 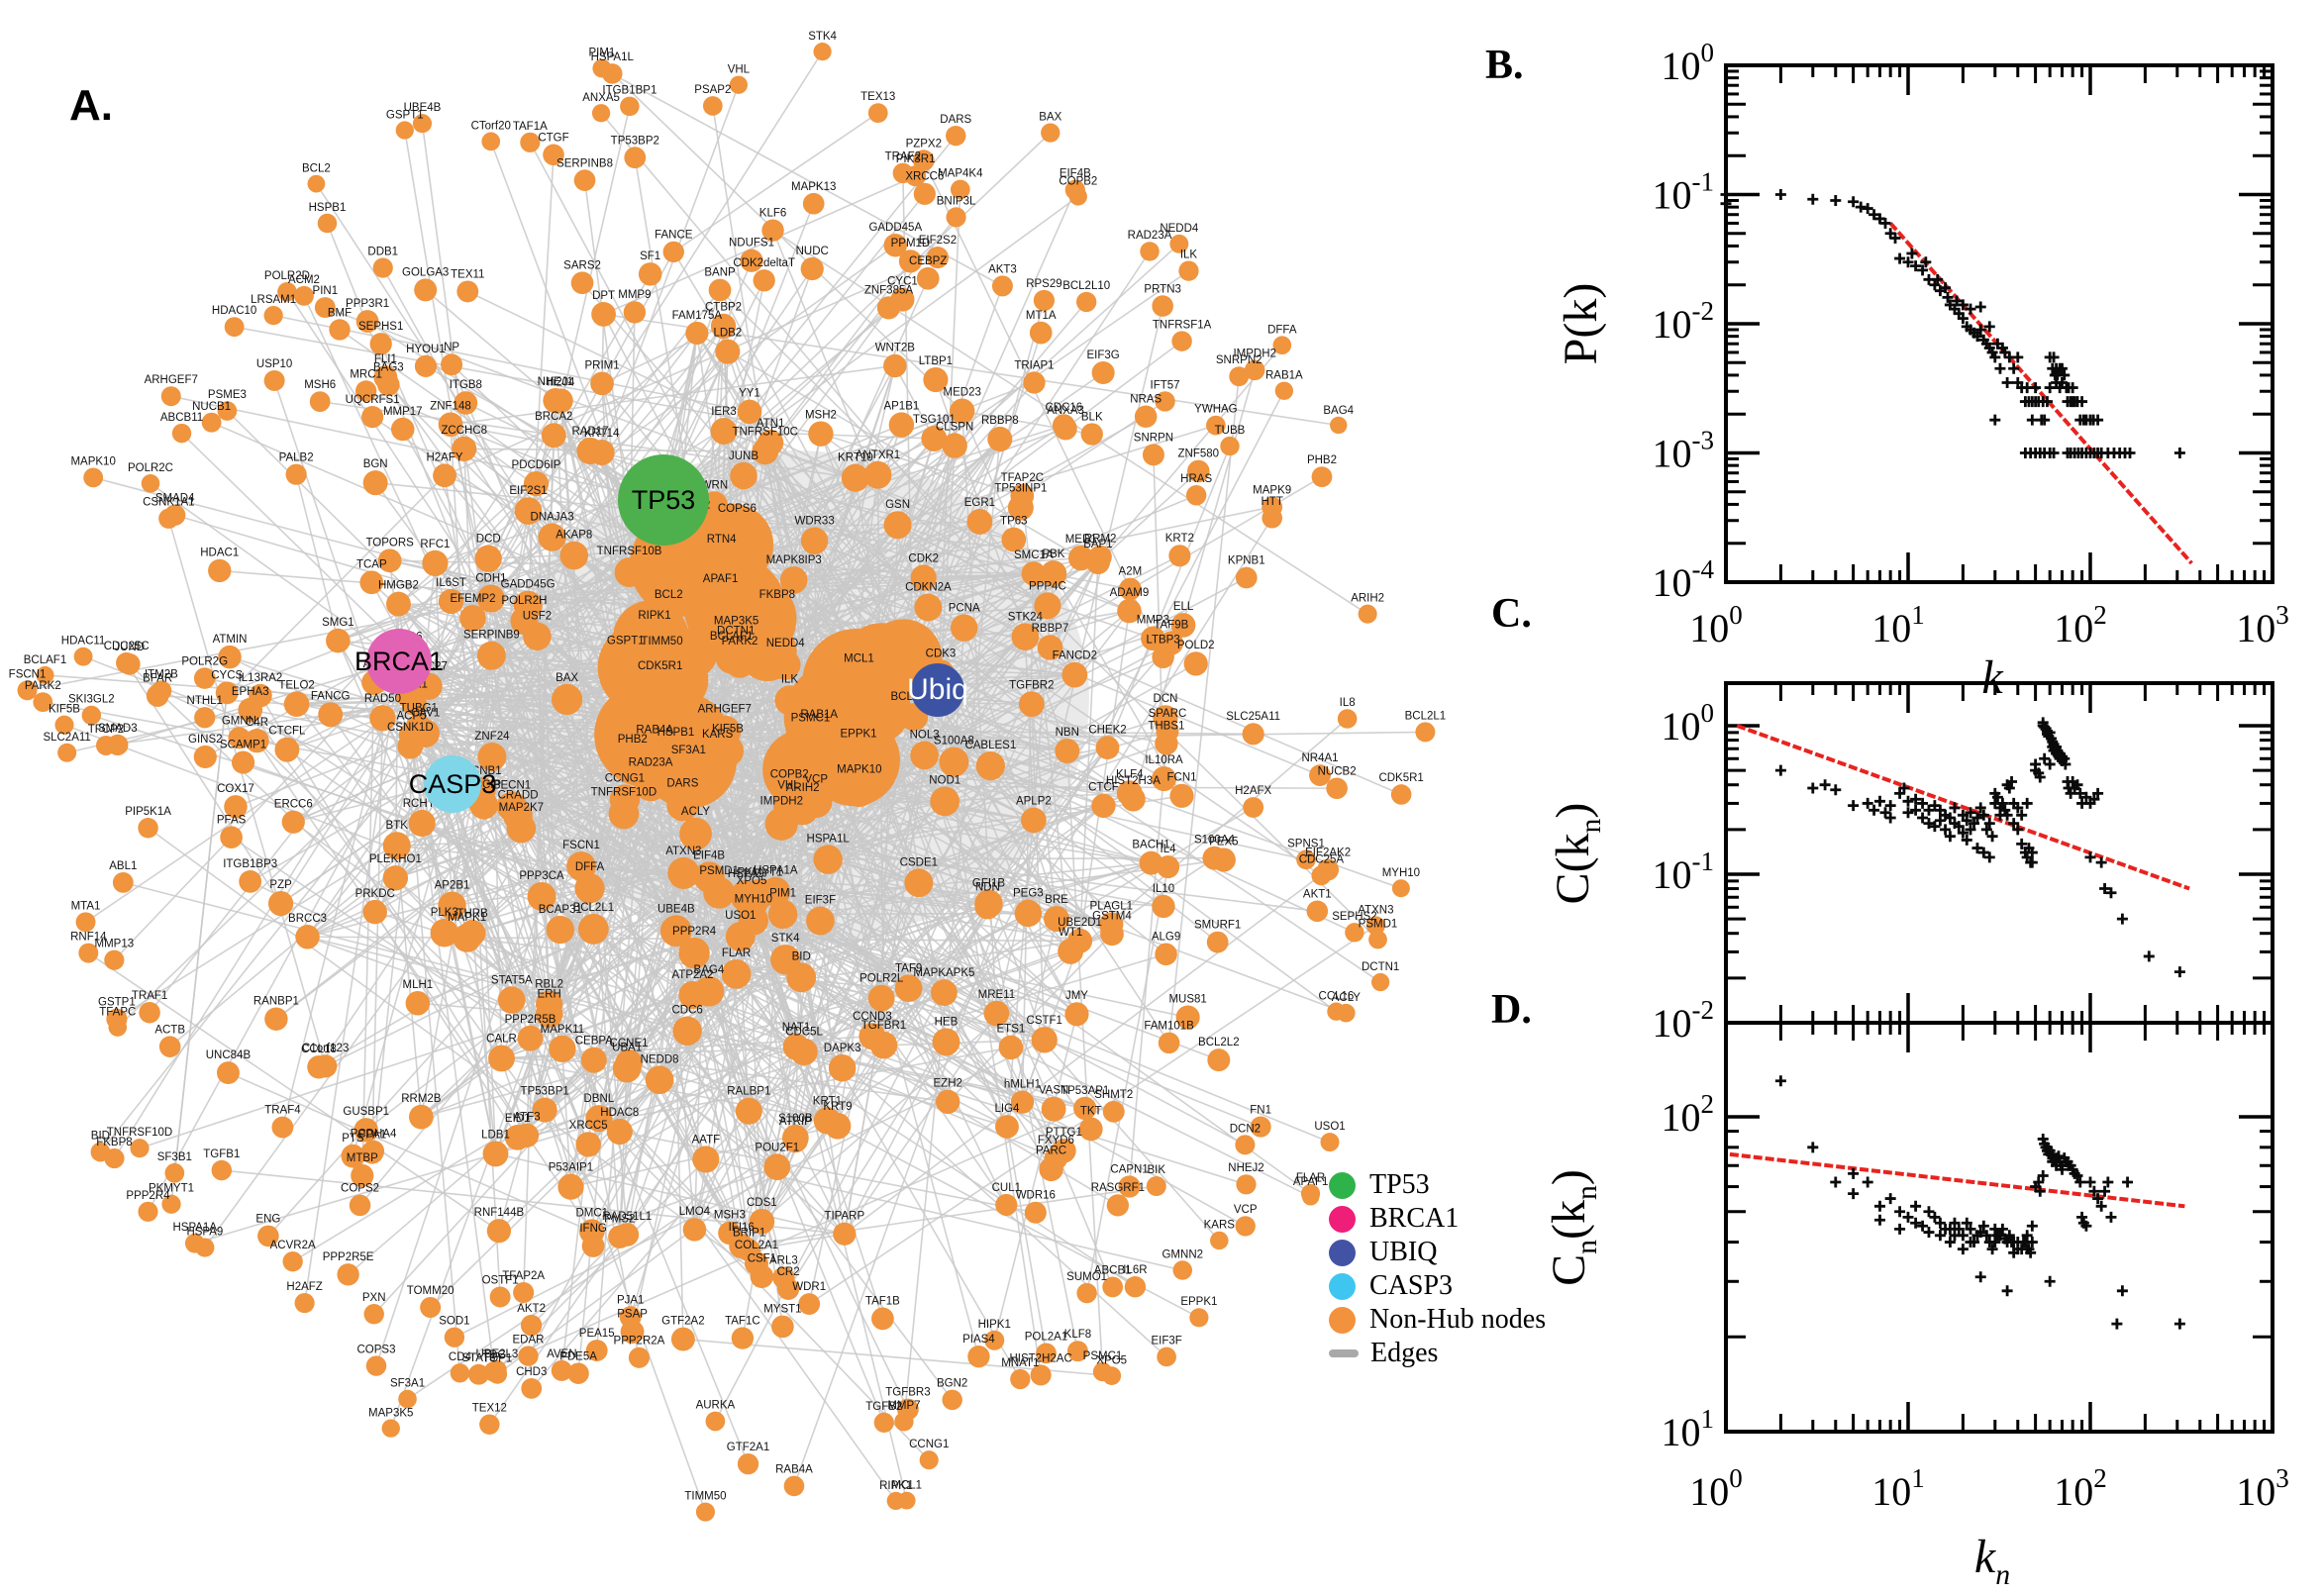 I want to click on edge-dash-icon, so click(x=1344, y=1353).